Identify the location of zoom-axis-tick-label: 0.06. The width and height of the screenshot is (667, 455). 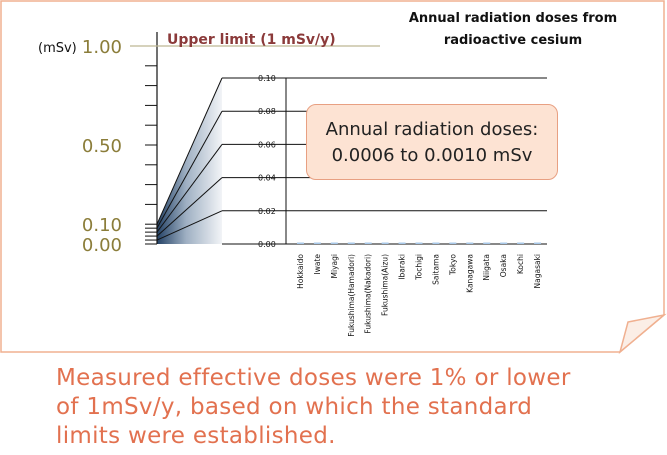
(267, 144).